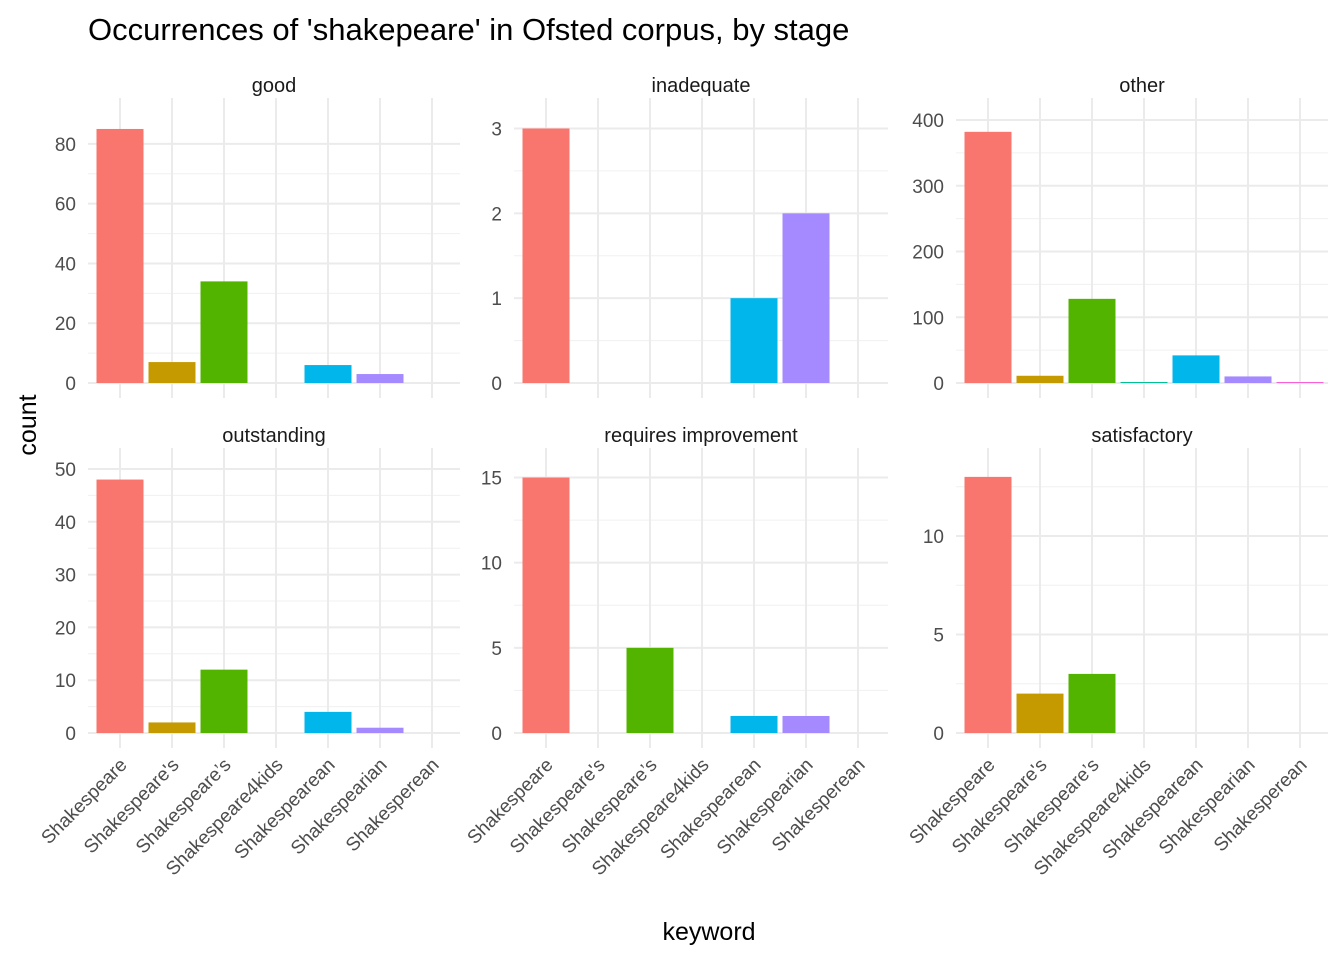 The width and height of the screenshot is (1344, 960). Describe the element at coordinates (1141, 436) in the screenshot. I see `facet-strip-label: satisfactory` at that location.